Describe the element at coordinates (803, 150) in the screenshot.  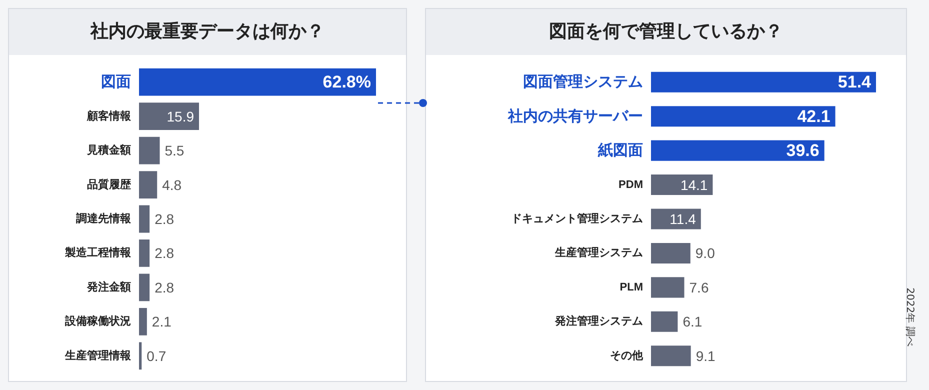
I see `data-label: 39.6` at that location.